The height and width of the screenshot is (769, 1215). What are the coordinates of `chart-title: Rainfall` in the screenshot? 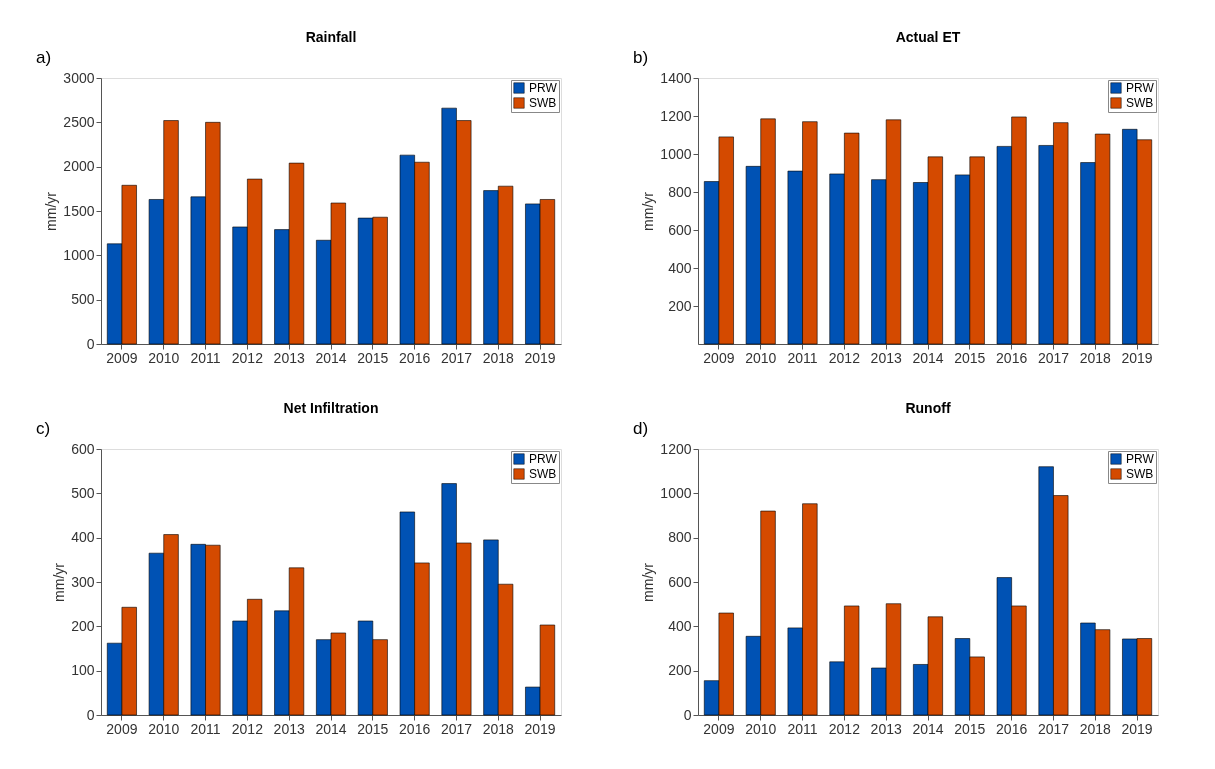 It's located at (331, 37).